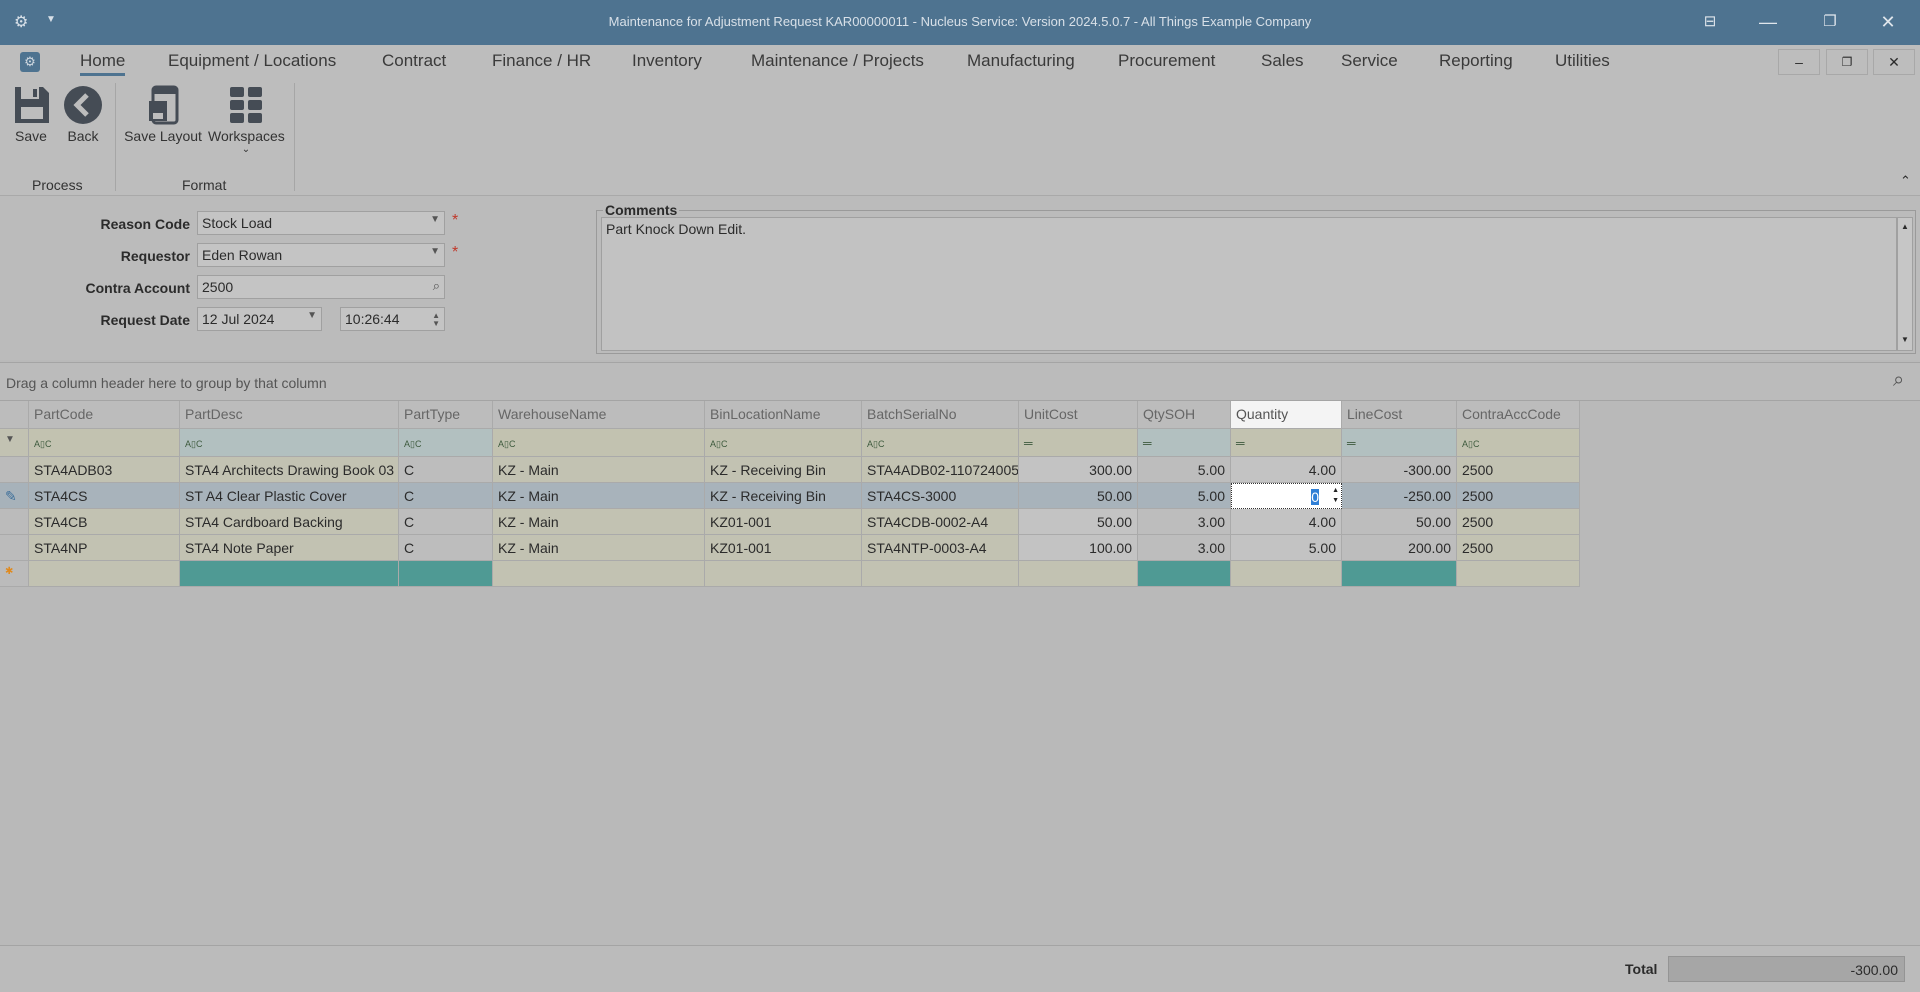 This screenshot has height=992, width=1920. Describe the element at coordinates (372, 319) in the screenshot. I see `request-time-value: 10:26:44` at that location.